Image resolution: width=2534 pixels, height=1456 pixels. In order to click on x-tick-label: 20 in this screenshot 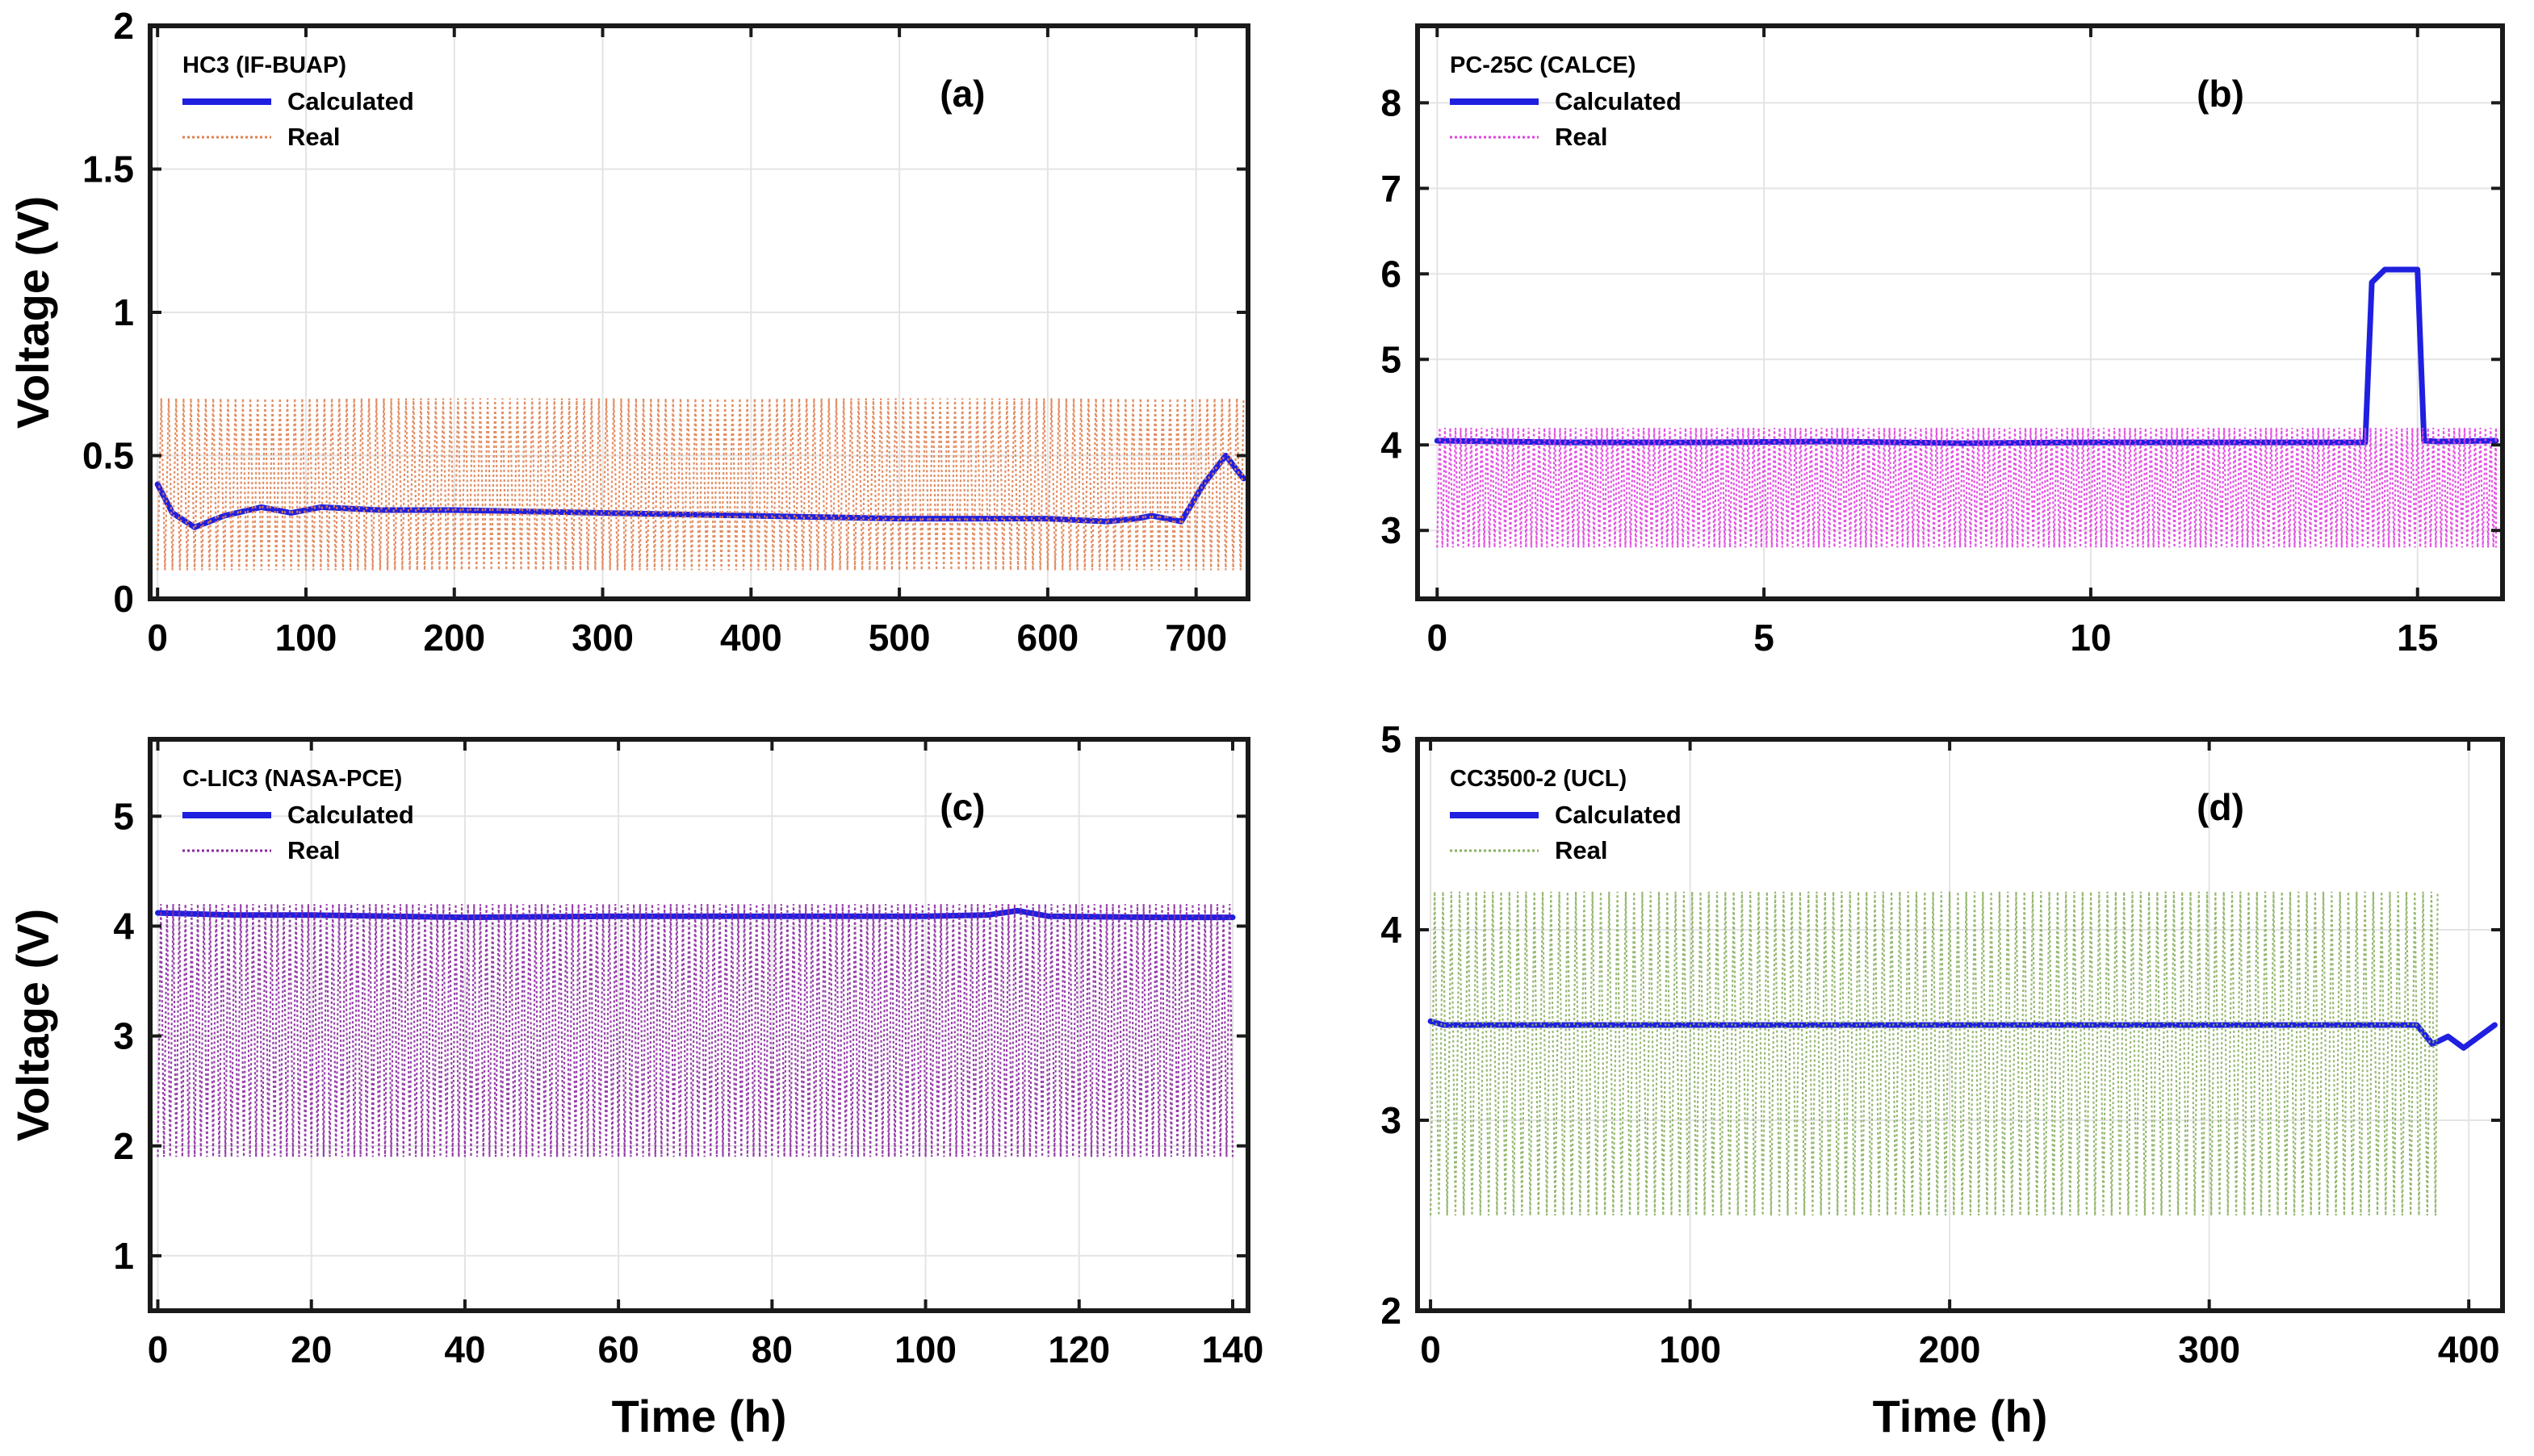, I will do `click(311, 1349)`.